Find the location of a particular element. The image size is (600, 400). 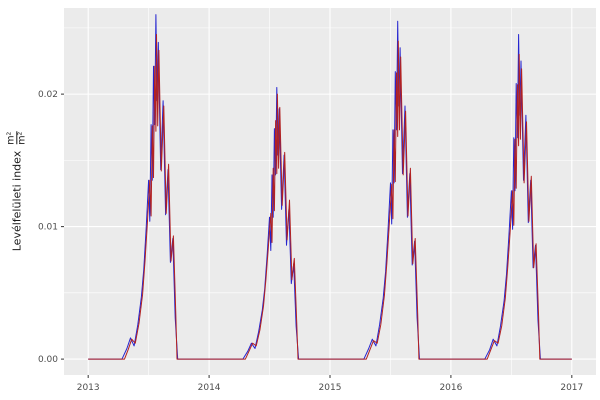

y-tick-label: 0.02 is located at coordinates (48, 95).